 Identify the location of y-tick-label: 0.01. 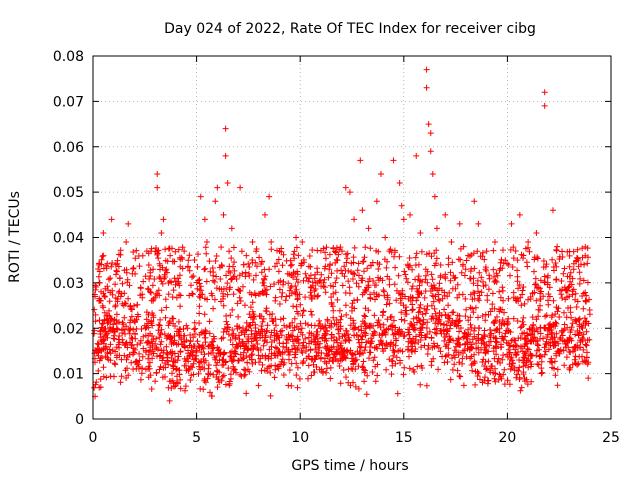
(68, 375).